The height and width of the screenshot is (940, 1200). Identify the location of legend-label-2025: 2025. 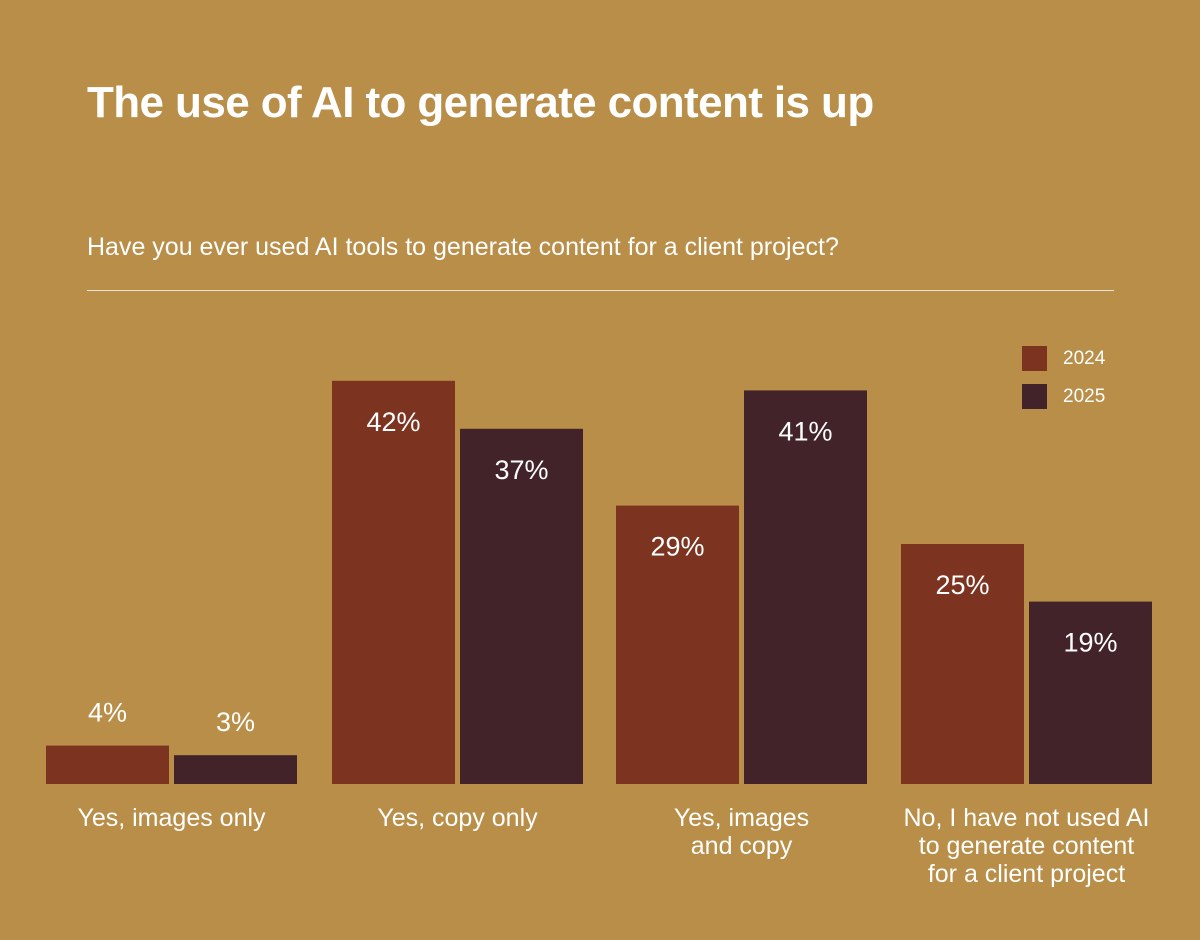
(1084, 396).